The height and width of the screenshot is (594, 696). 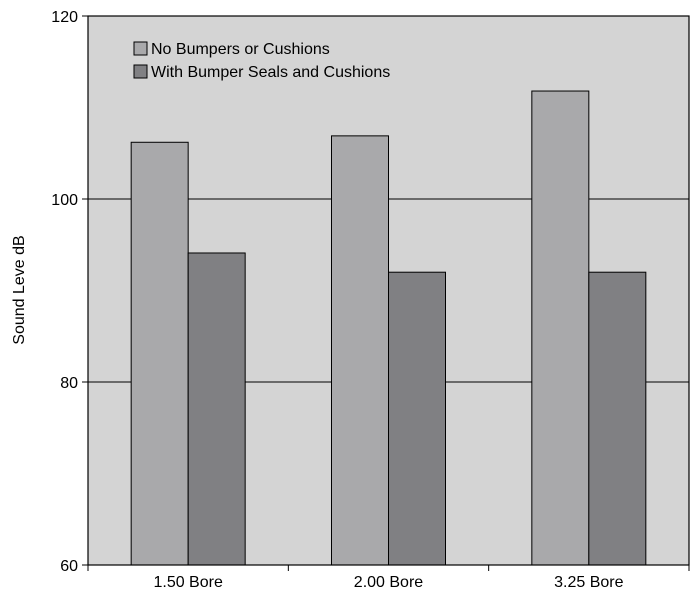 What do you see at coordinates (388, 582) in the screenshot?
I see `x-tick-label: 2.00 Bore` at bounding box center [388, 582].